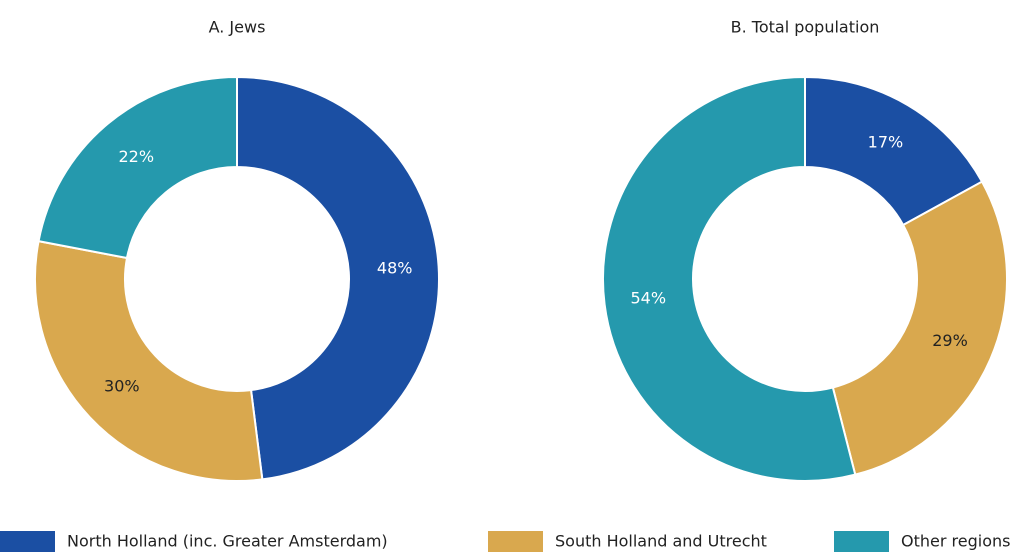  What do you see at coordinates (137, 156) in the screenshot?
I see `slice-label: 22%` at bounding box center [137, 156].